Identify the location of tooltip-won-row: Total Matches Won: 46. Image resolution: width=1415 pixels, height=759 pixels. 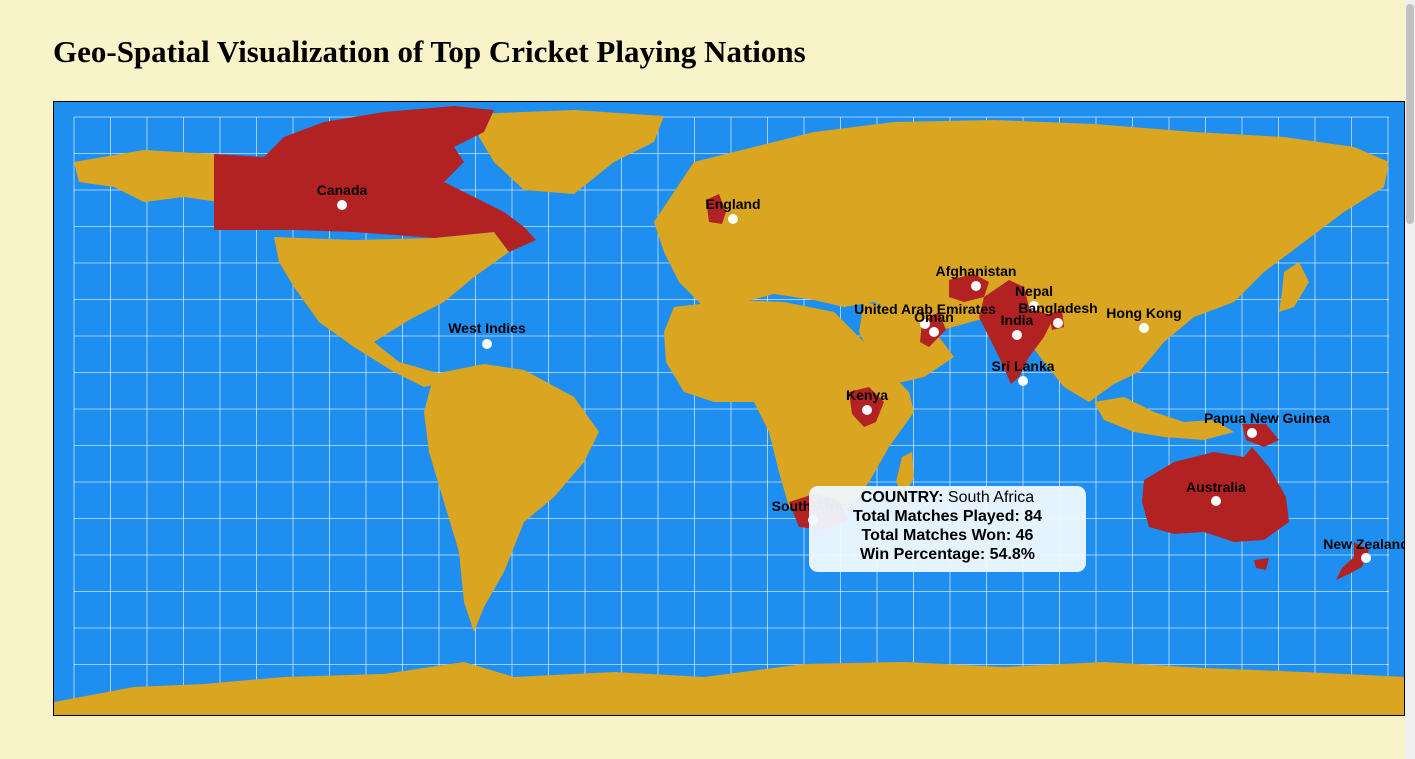
(947, 535).